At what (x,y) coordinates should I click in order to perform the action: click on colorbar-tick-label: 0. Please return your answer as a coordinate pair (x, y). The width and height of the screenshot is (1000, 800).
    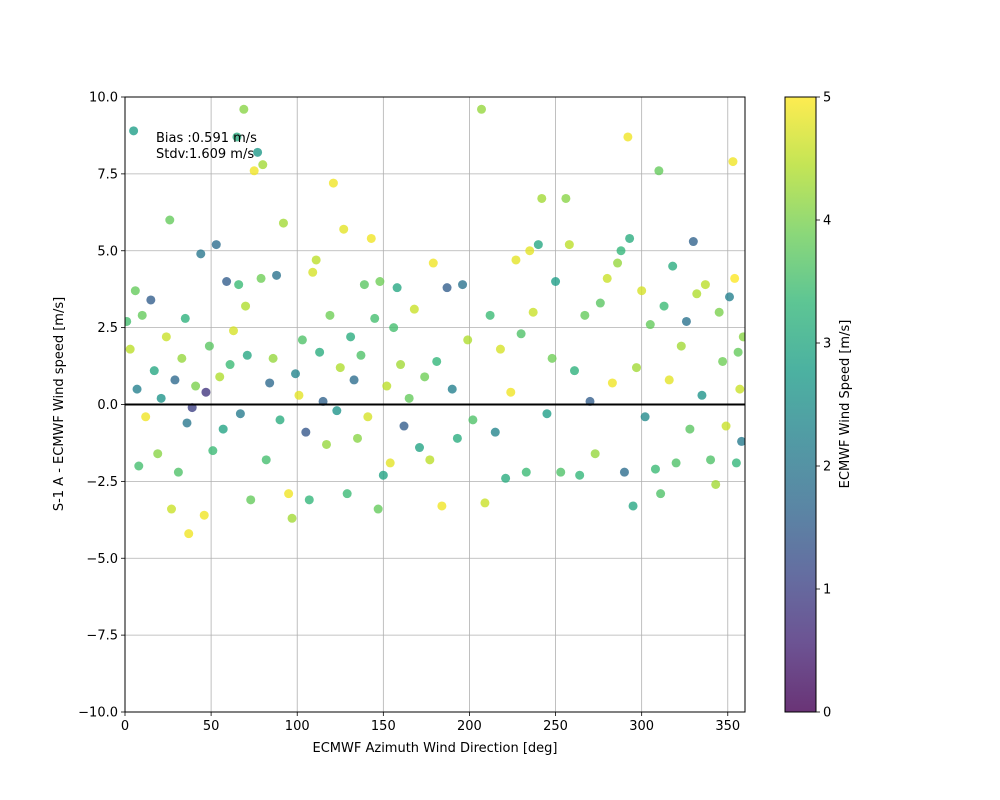
    Looking at the image, I should click on (827, 713).